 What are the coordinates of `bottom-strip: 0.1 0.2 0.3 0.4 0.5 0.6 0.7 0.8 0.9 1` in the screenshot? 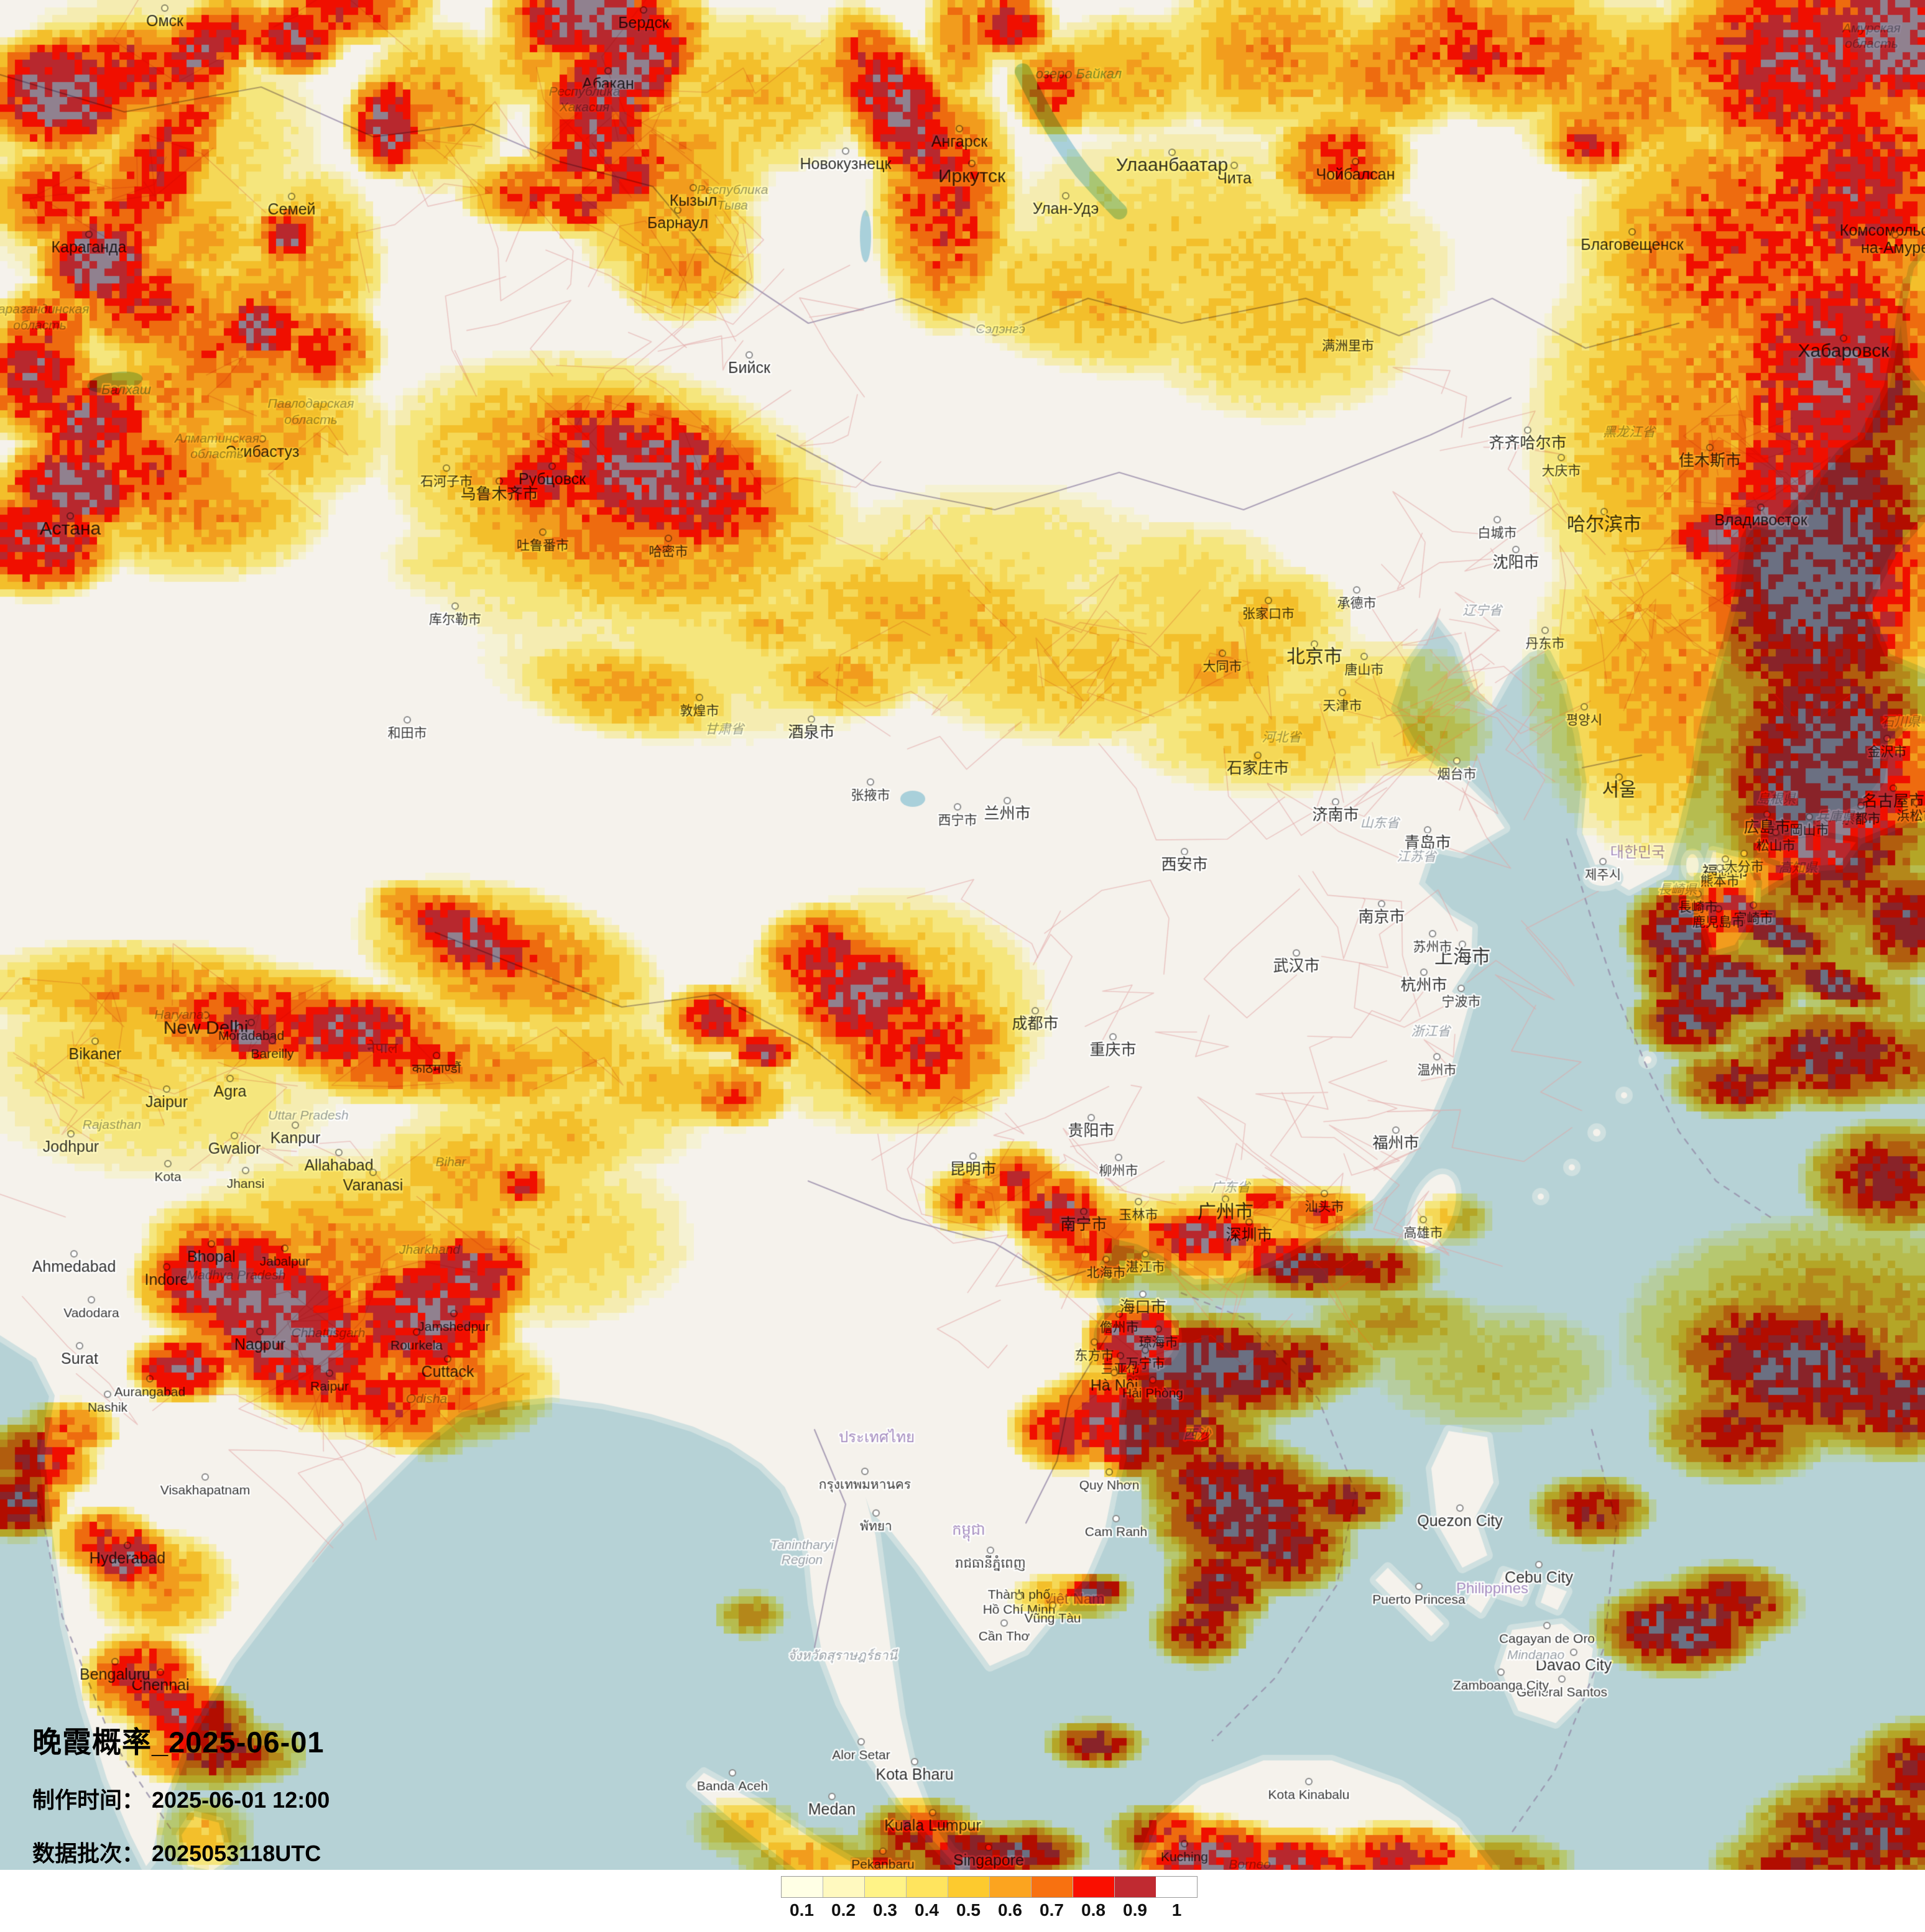 It's located at (962, 1901).